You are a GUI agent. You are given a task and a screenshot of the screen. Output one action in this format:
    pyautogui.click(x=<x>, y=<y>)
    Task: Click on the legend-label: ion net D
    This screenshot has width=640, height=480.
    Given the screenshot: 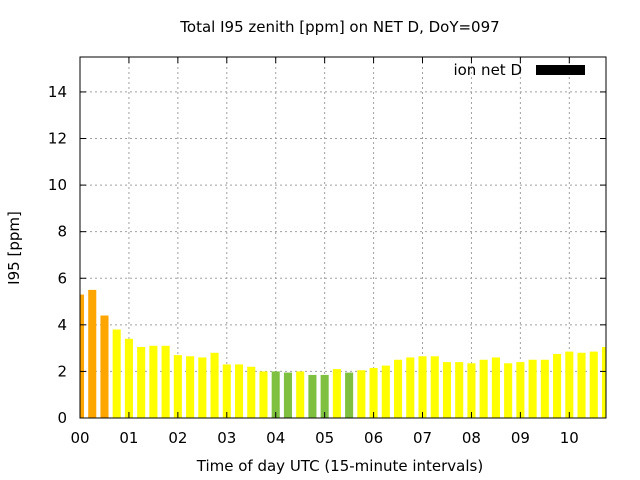 What is the action you would take?
    pyautogui.click(x=487, y=70)
    